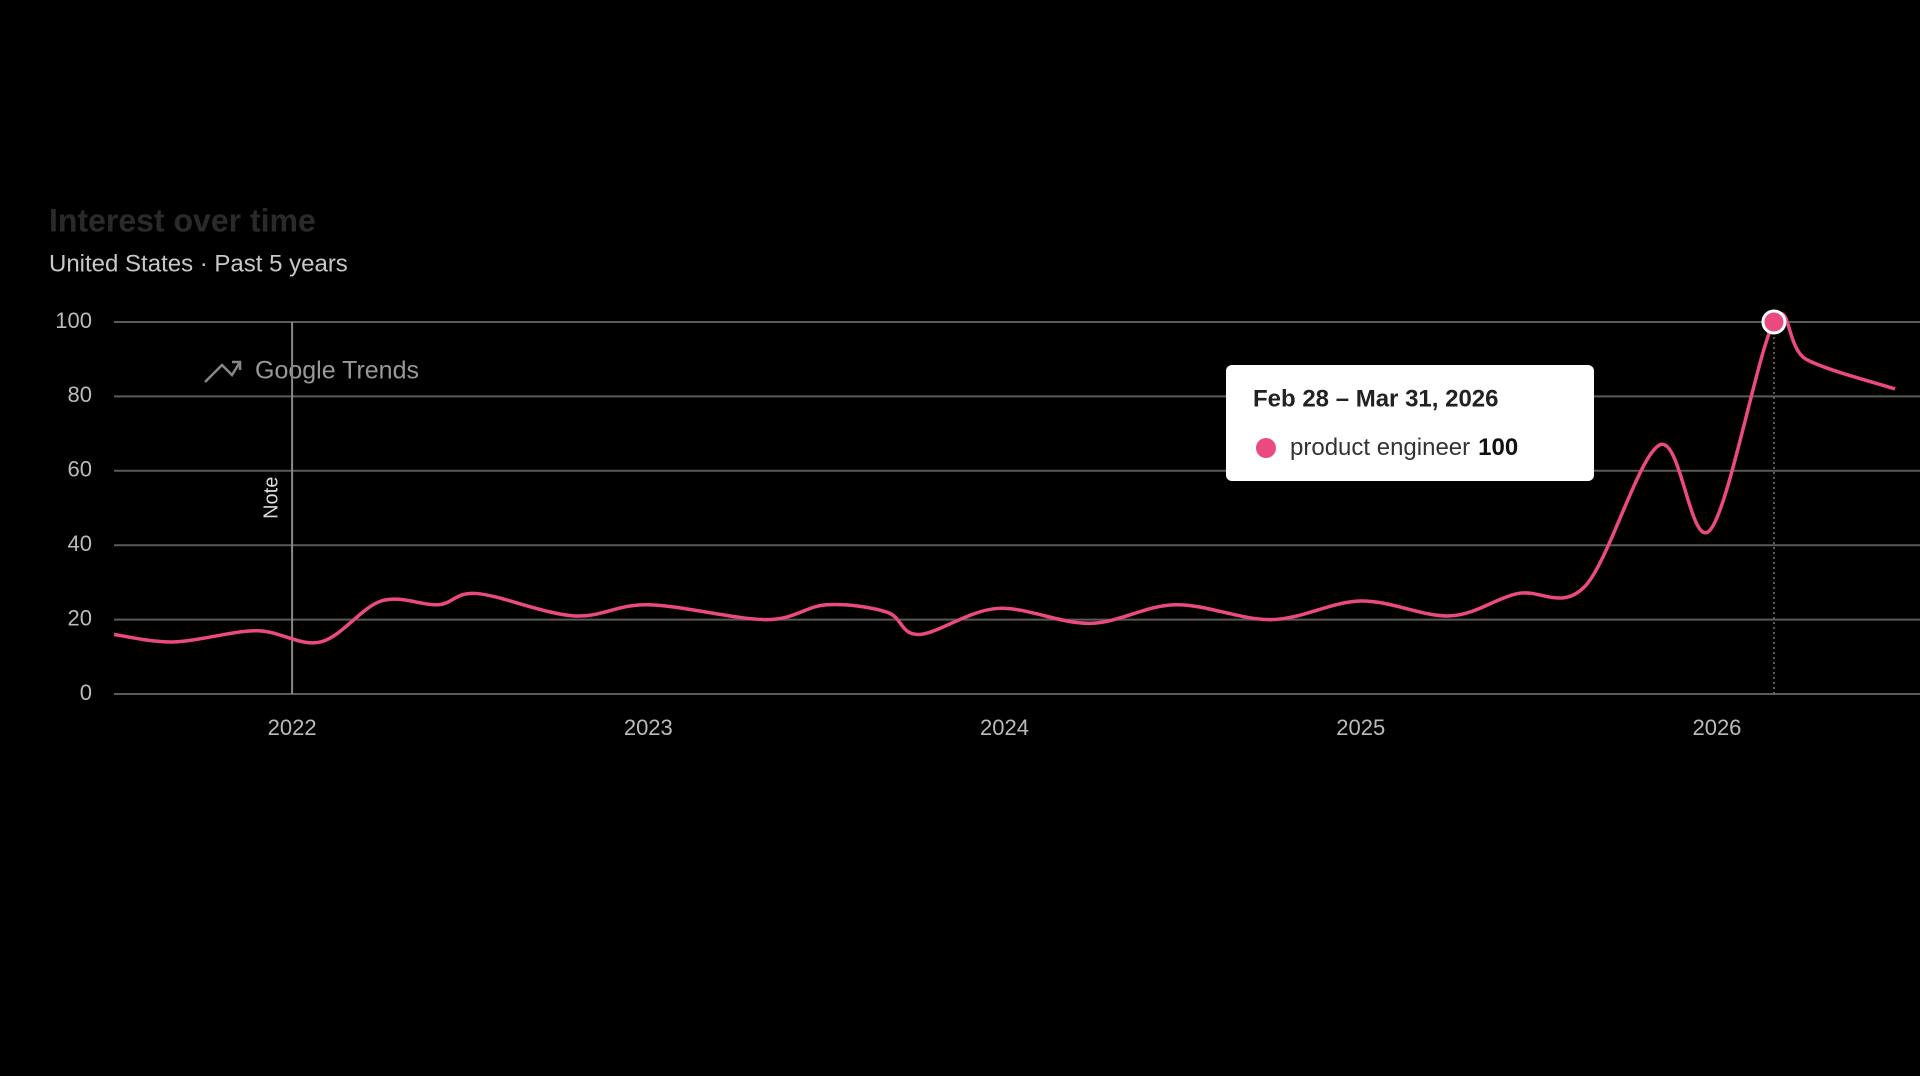 This screenshot has width=1920, height=1076. I want to click on y-tick-label: 20, so click(80, 617).